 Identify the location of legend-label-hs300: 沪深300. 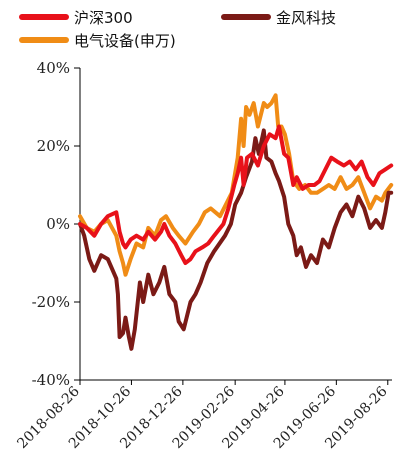
(103, 18).